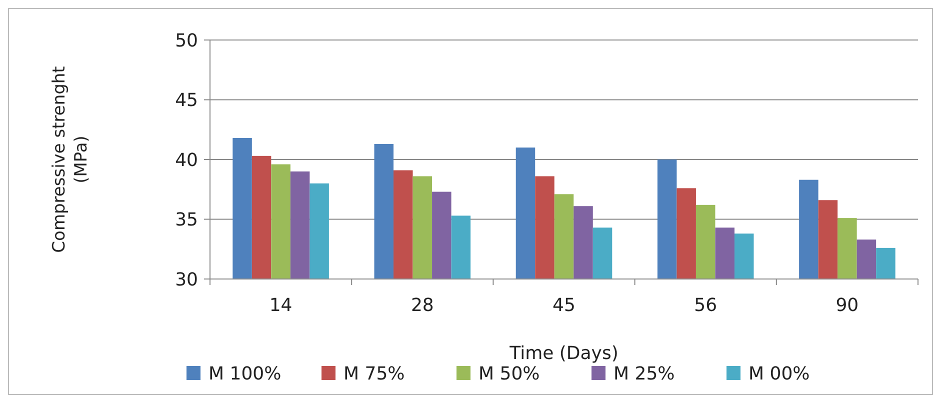 This screenshot has height=403, width=941. What do you see at coordinates (245, 373) in the screenshot?
I see `legend-label: M 100%` at bounding box center [245, 373].